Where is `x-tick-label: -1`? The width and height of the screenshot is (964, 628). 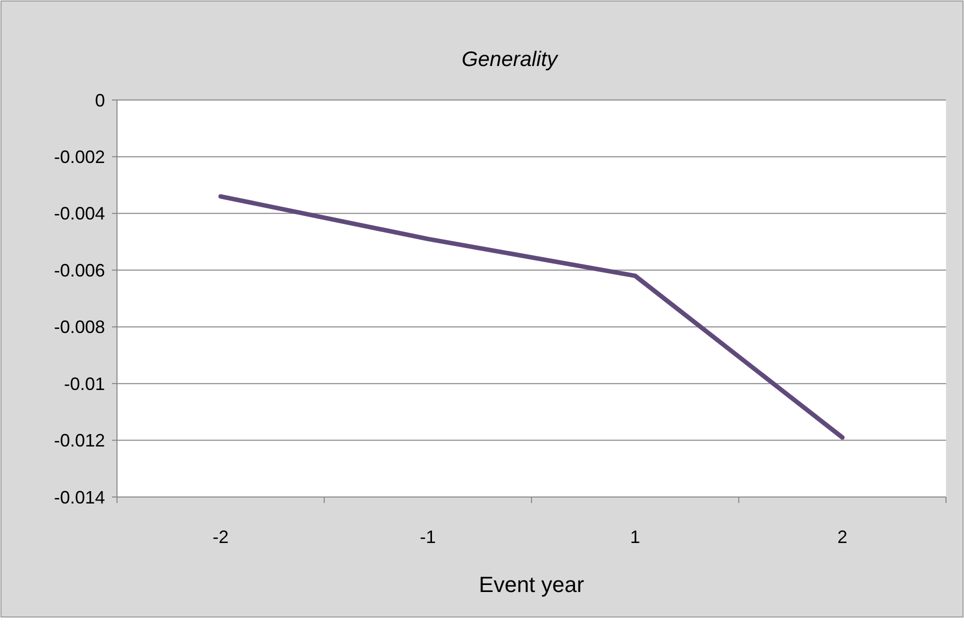 x-tick-label: -1 is located at coordinates (428, 537).